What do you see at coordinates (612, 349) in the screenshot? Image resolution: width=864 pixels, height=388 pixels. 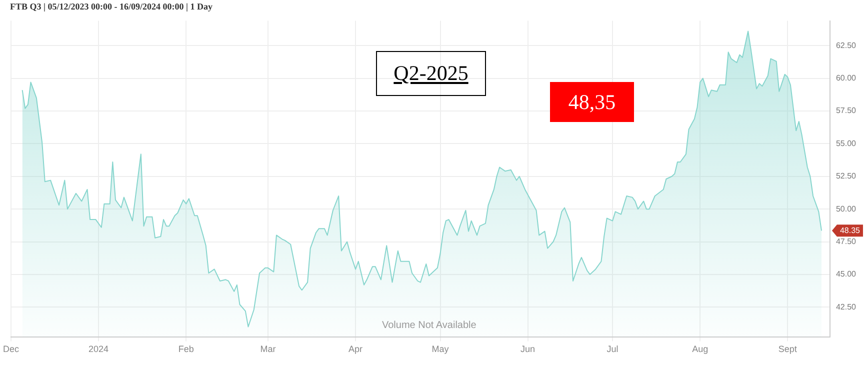 I see `x-tick-label: Jul` at bounding box center [612, 349].